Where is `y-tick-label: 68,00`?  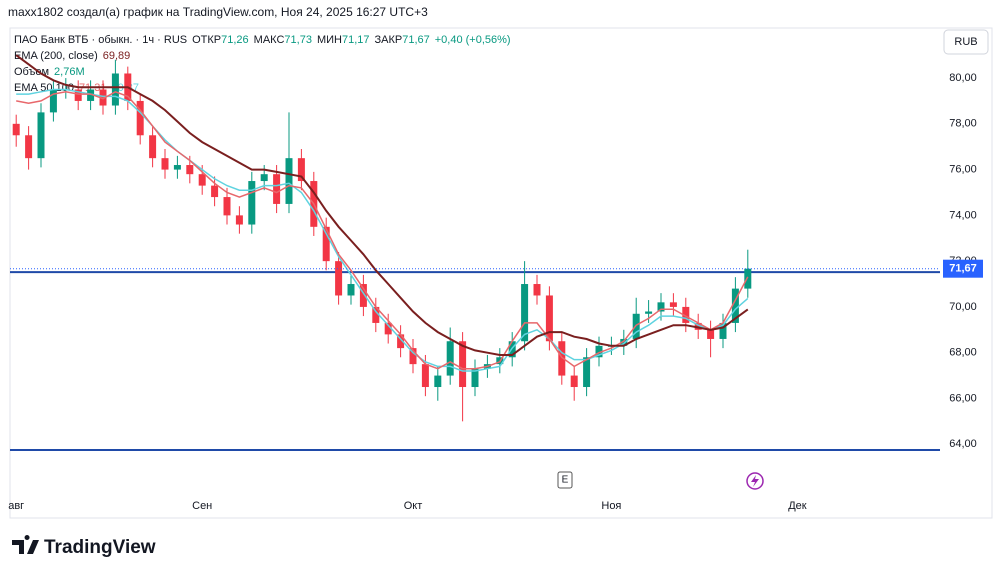 y-tick-label: 68,00 is located at coordinates (963, 353).